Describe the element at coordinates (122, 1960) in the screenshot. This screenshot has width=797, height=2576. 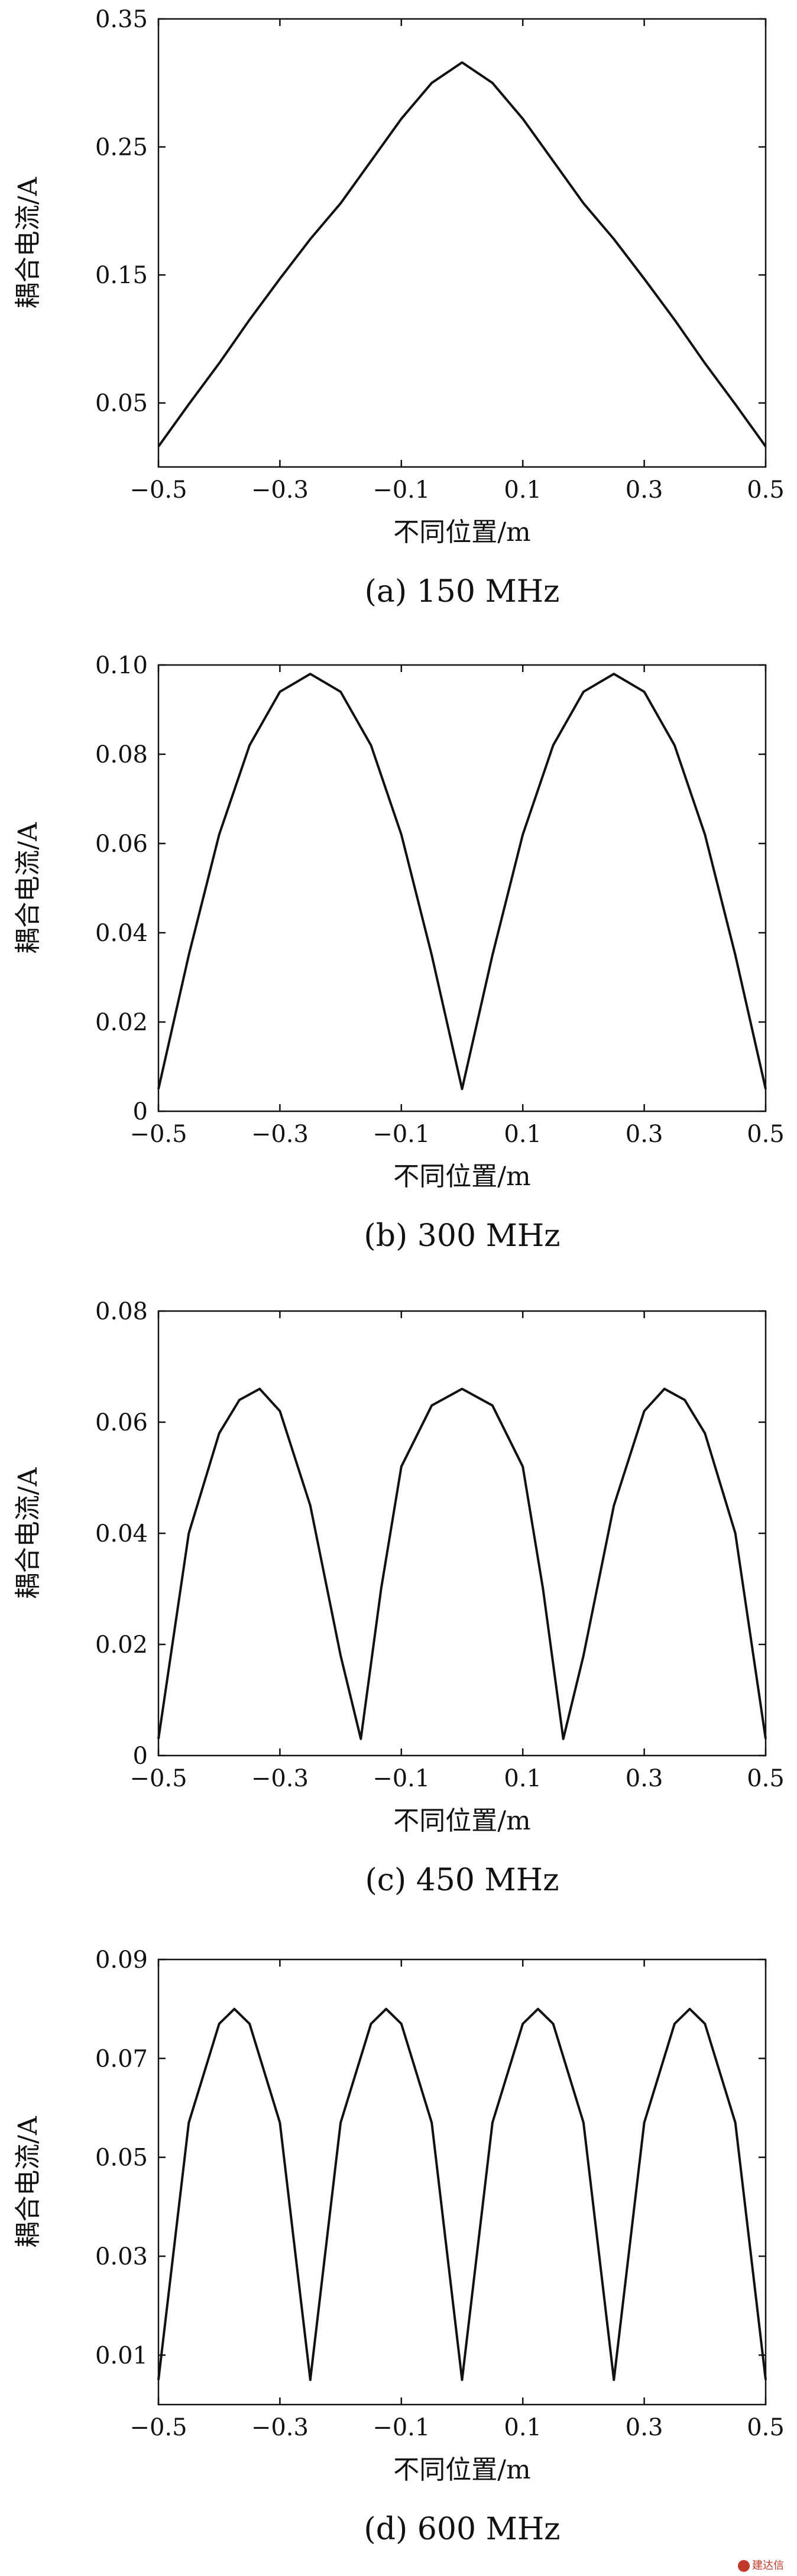
I see `y-tick-label: 0.09` at that location.